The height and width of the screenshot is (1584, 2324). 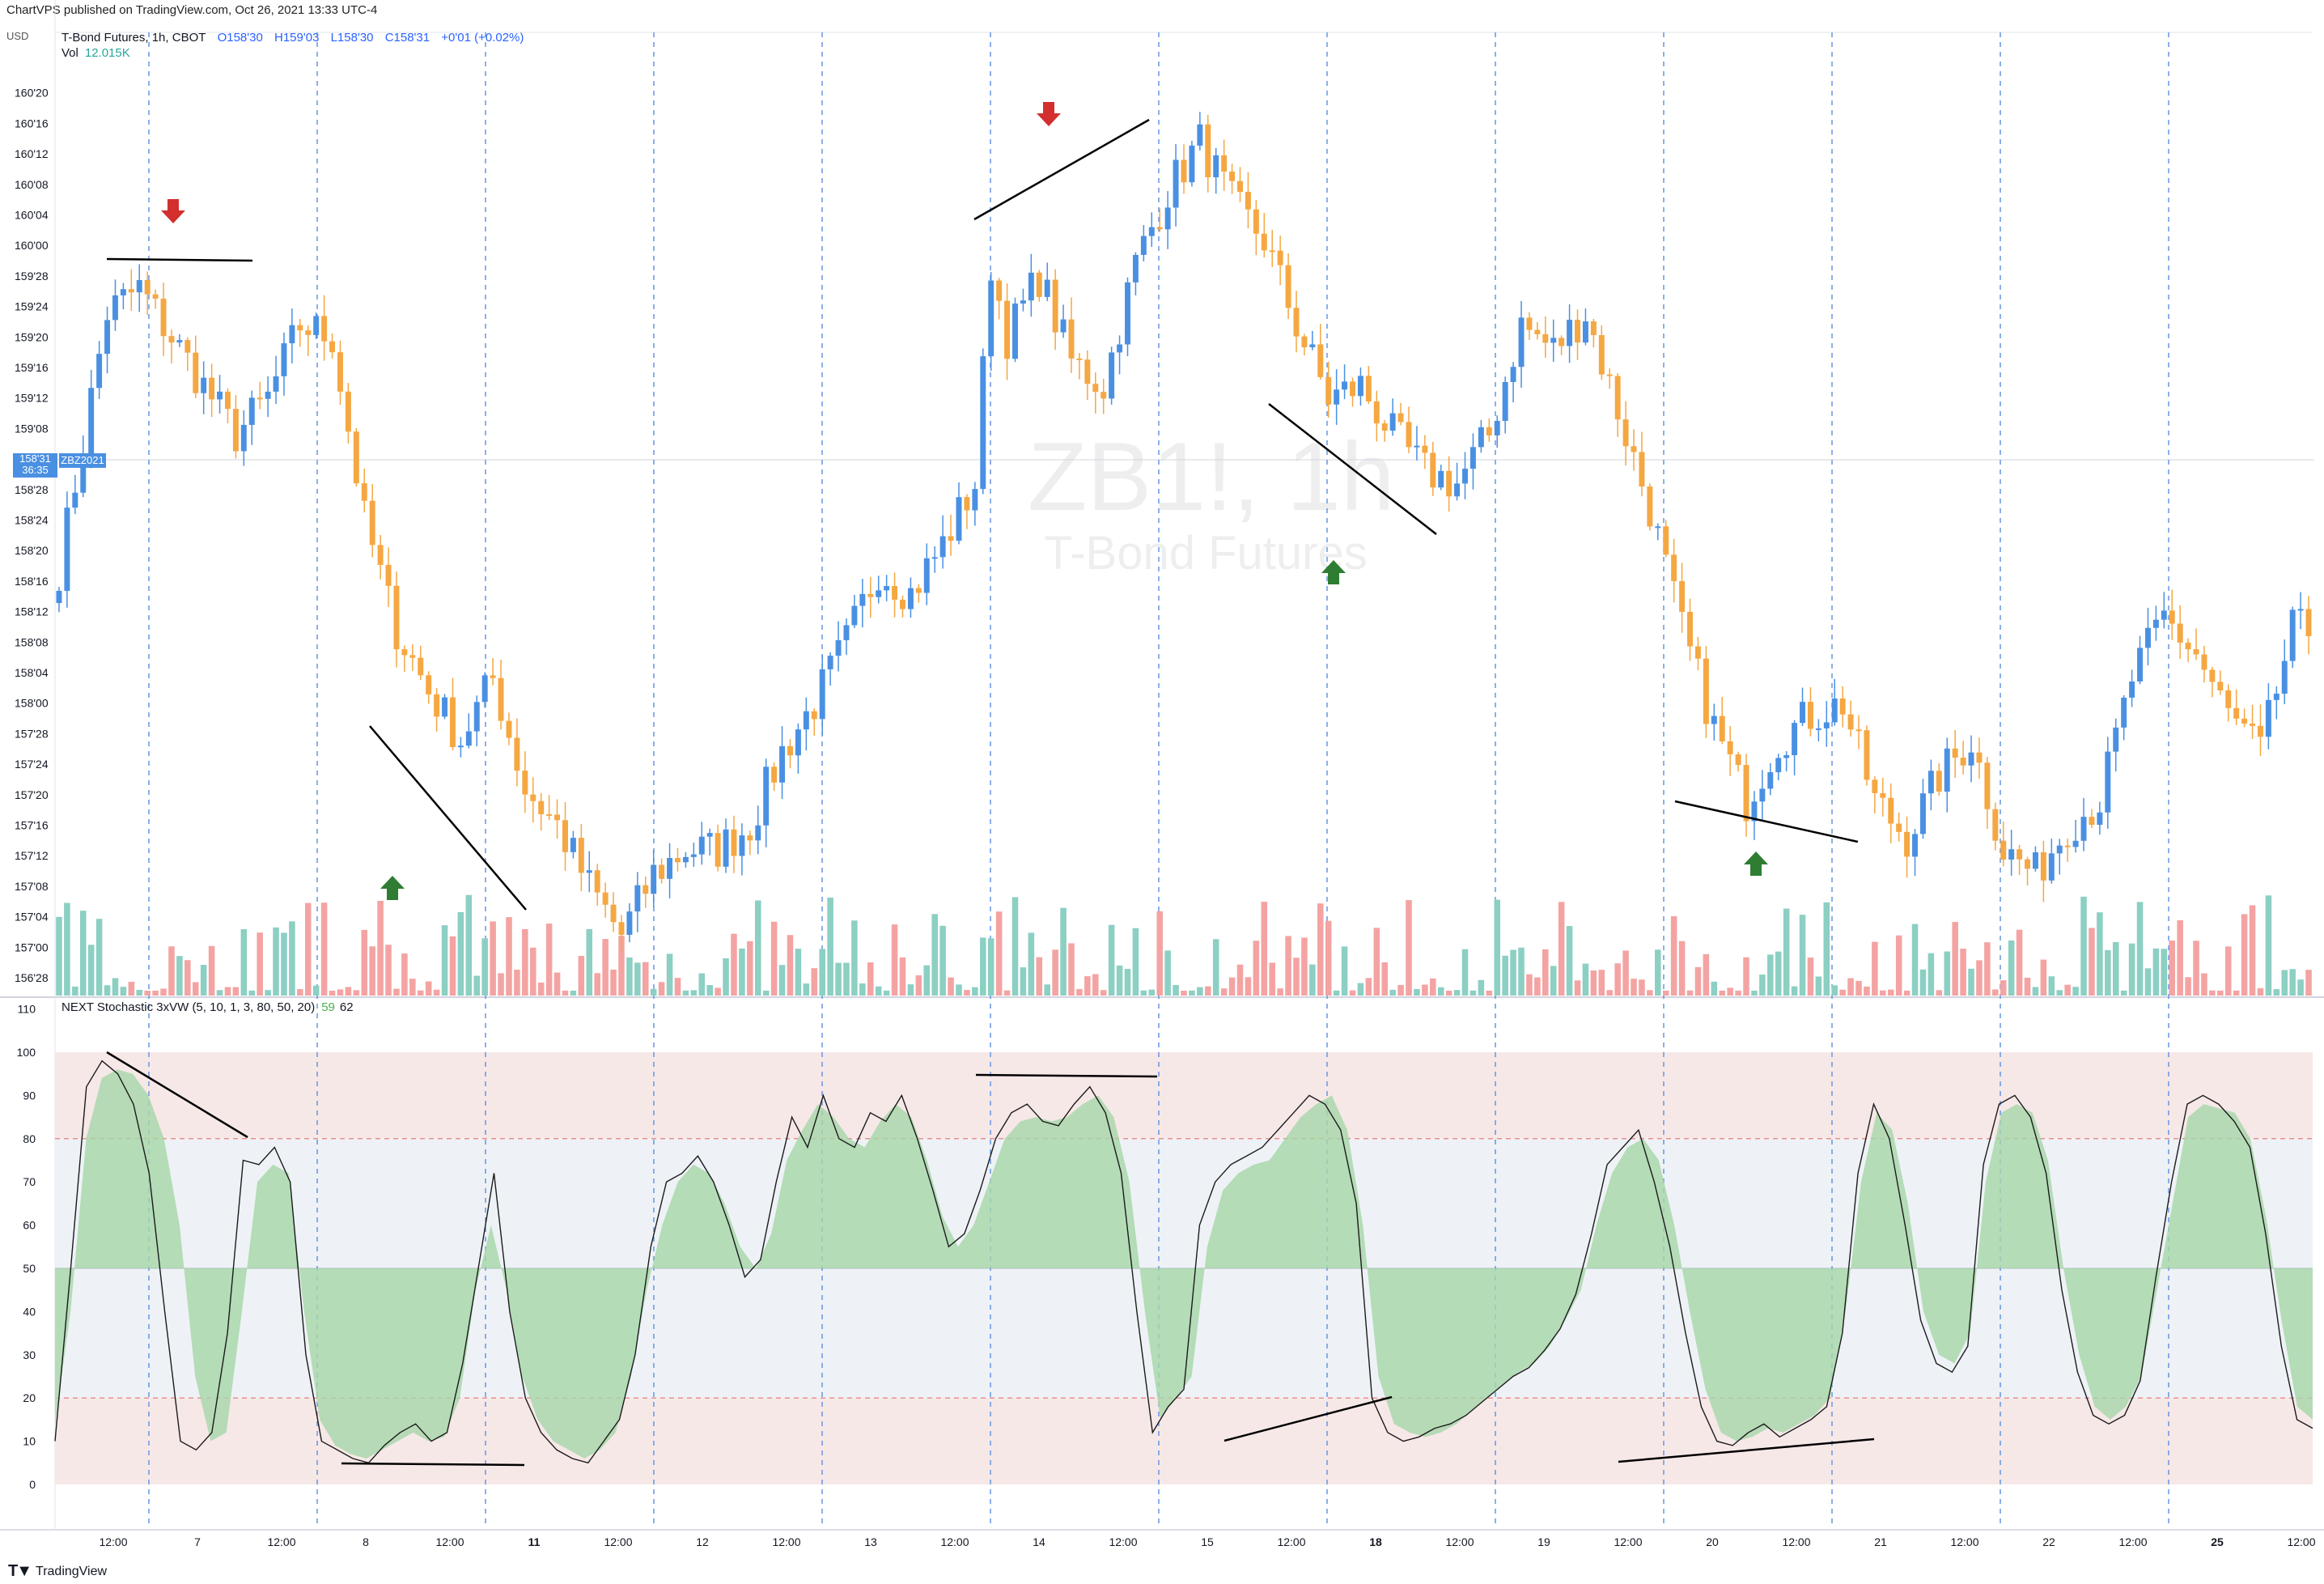 I want to click on footer-brand: T▼ TradingView, so click(x=57, y=1572).